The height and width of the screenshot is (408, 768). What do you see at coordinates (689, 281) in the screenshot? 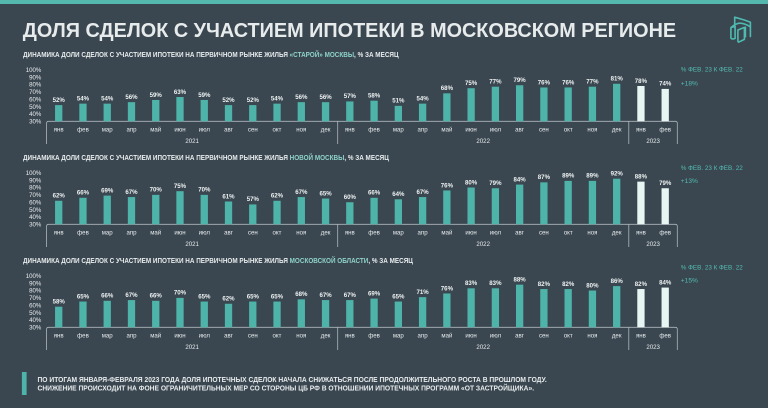
I see `svg-text: +15%` at bounding box center [689, 281].